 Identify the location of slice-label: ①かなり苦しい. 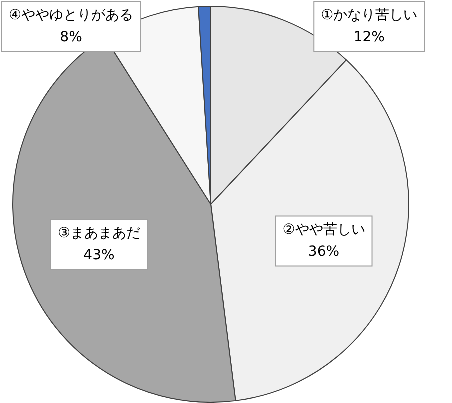
(369, 16).